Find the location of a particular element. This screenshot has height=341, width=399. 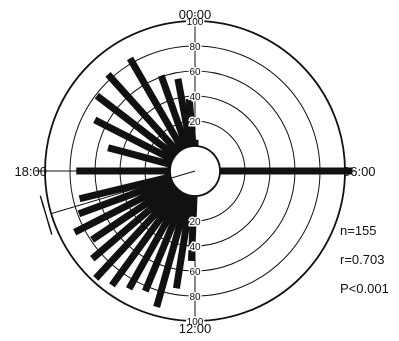

radial-tick-label-top: 20 is located at coordinates (195, 122).